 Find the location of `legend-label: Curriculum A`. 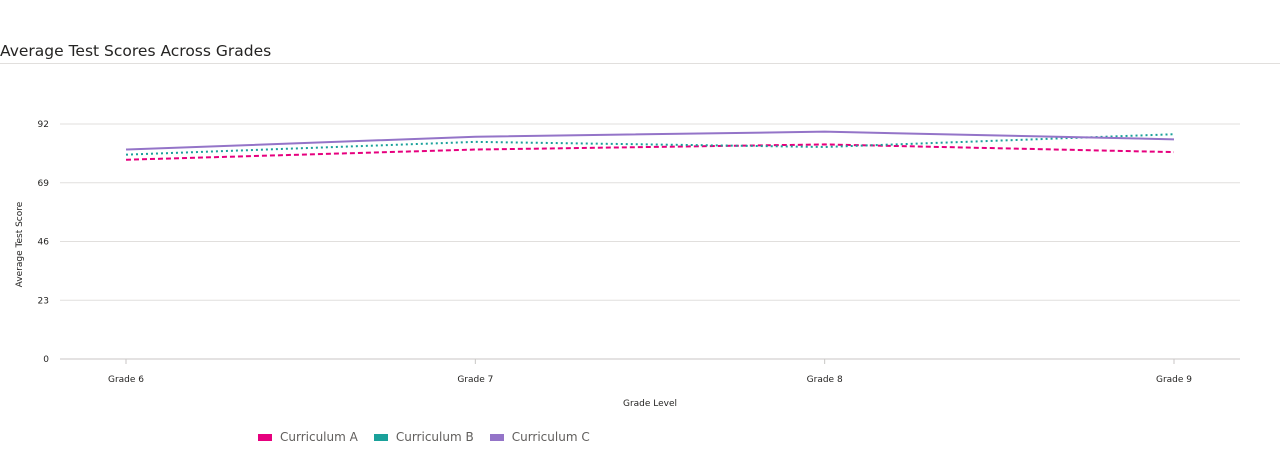

legend-label: Curriculum A is located at coordinates (319, 437).